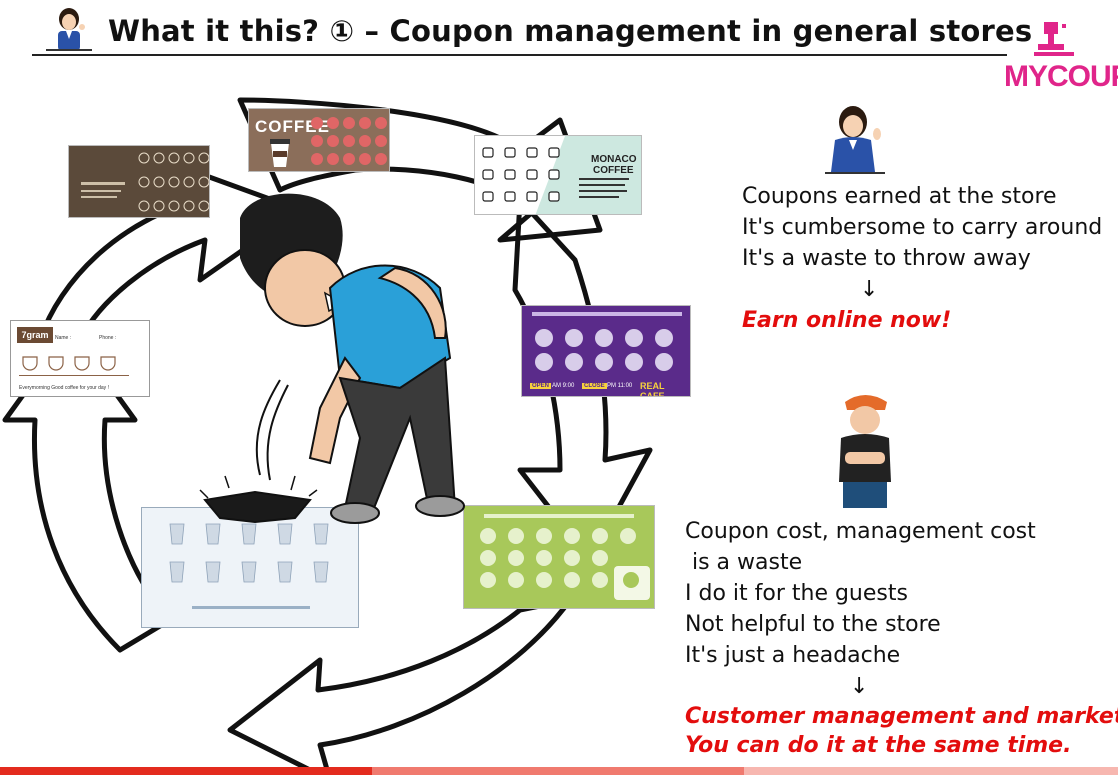 The height and width of the screenshot is (775, 1118). I want to click on customer-line-1: Coupons earned at the store, so click(899, 196).